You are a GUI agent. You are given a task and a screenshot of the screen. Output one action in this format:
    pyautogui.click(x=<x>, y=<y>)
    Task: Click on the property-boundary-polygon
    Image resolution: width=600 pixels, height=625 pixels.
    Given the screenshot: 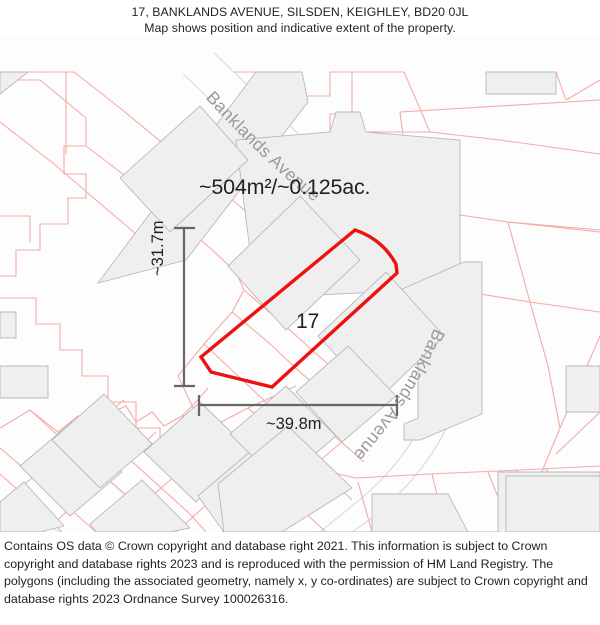 What is the action you would take?
    pyautogui.click(x=298, y=308)
    